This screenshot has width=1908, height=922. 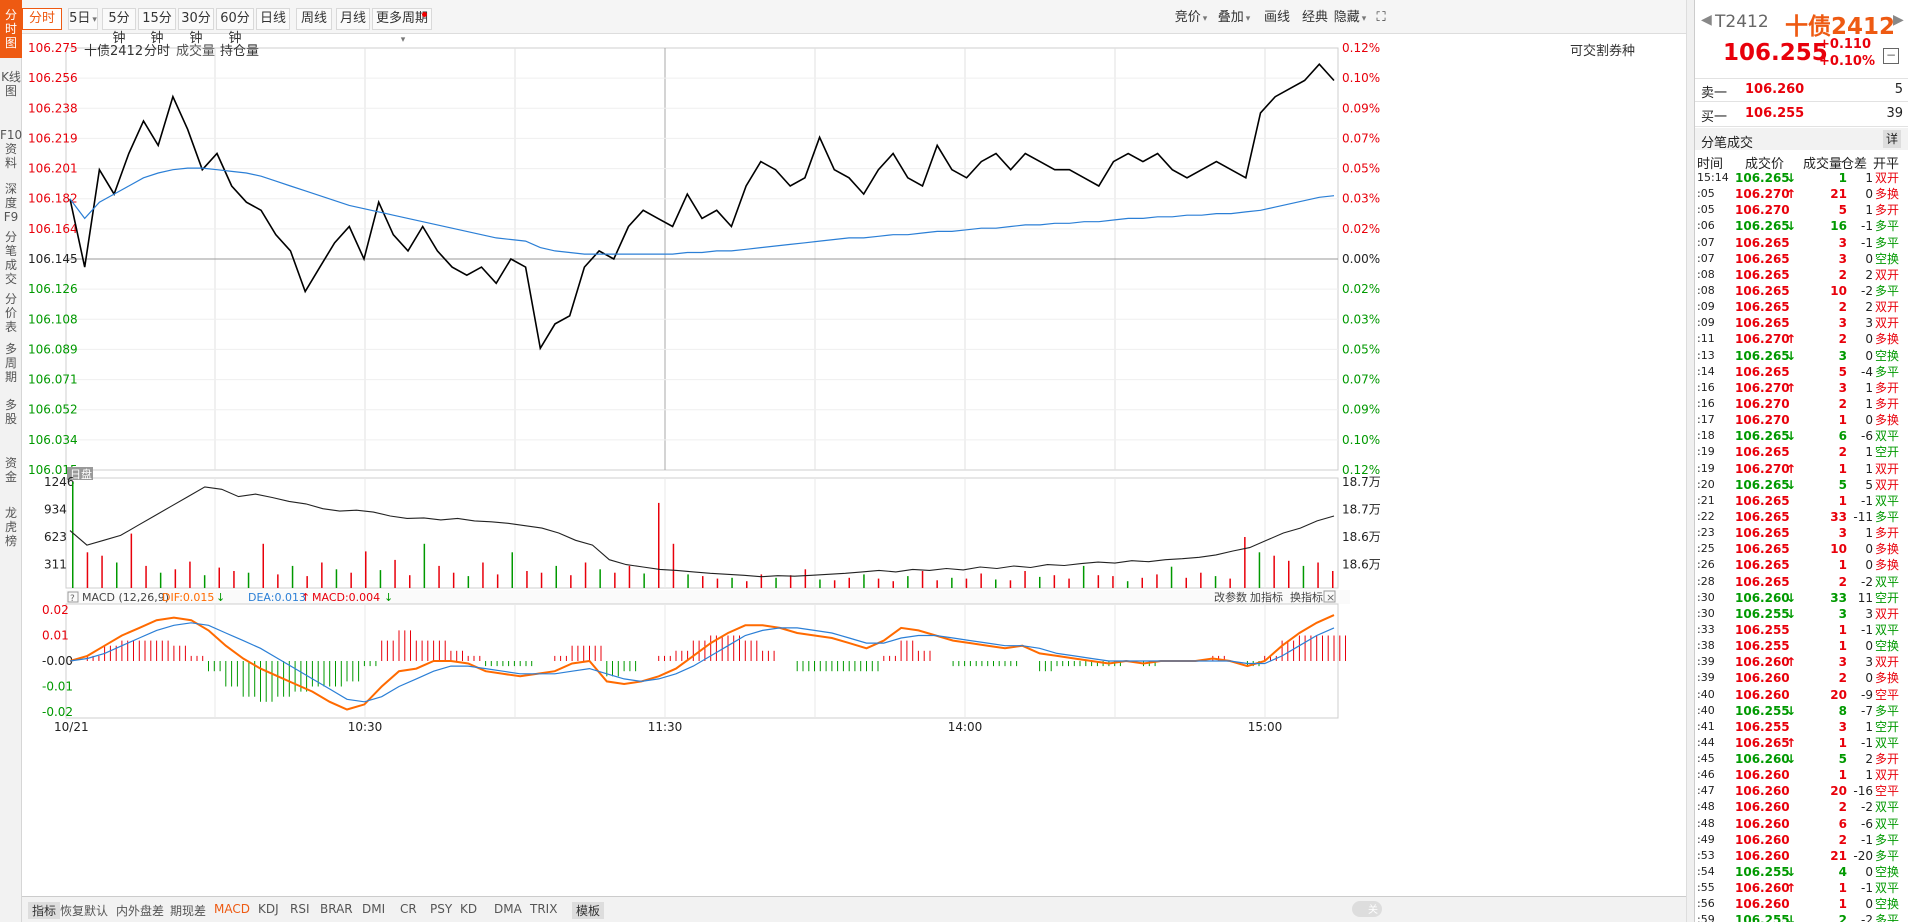 What do you see at coordinates (1791, 387) in the screenshot?
I see `arrow-up-icon: ↑` at bounding box center [1791, 387].